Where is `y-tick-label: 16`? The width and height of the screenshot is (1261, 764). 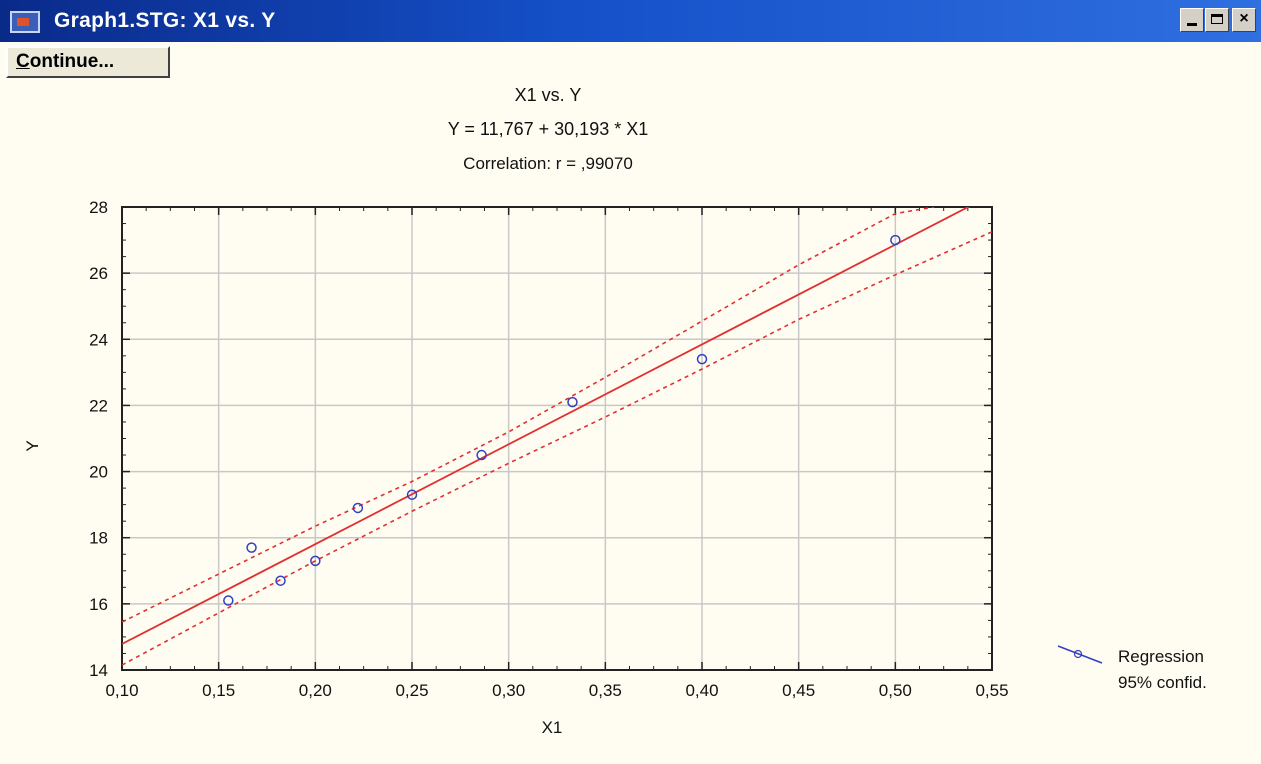 y-tick-label: 16 is located at coordinates (98, 604).